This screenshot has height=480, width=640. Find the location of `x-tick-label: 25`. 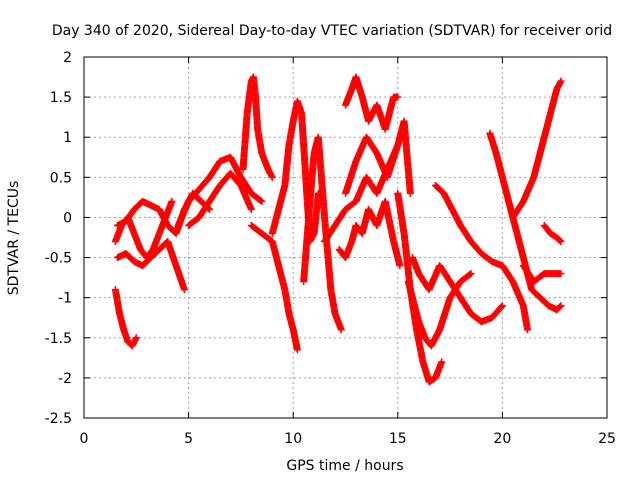

x-tick-label: 25 is located at coordinates (607, 439).